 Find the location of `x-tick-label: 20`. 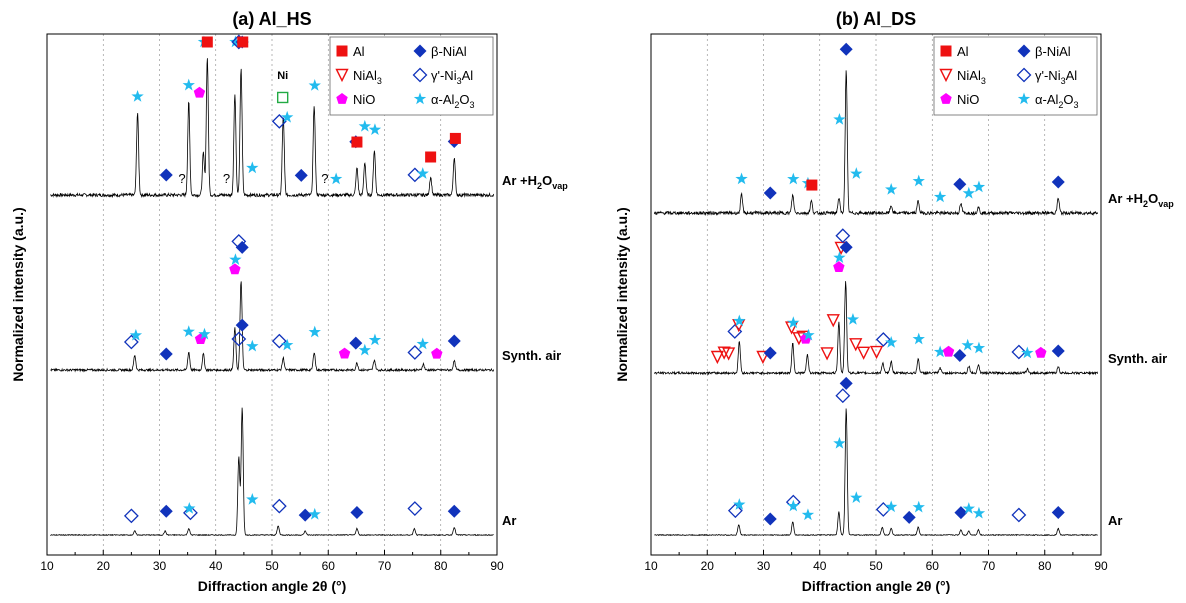

x-tick-label: 20 is located at coordinates (104, 566).